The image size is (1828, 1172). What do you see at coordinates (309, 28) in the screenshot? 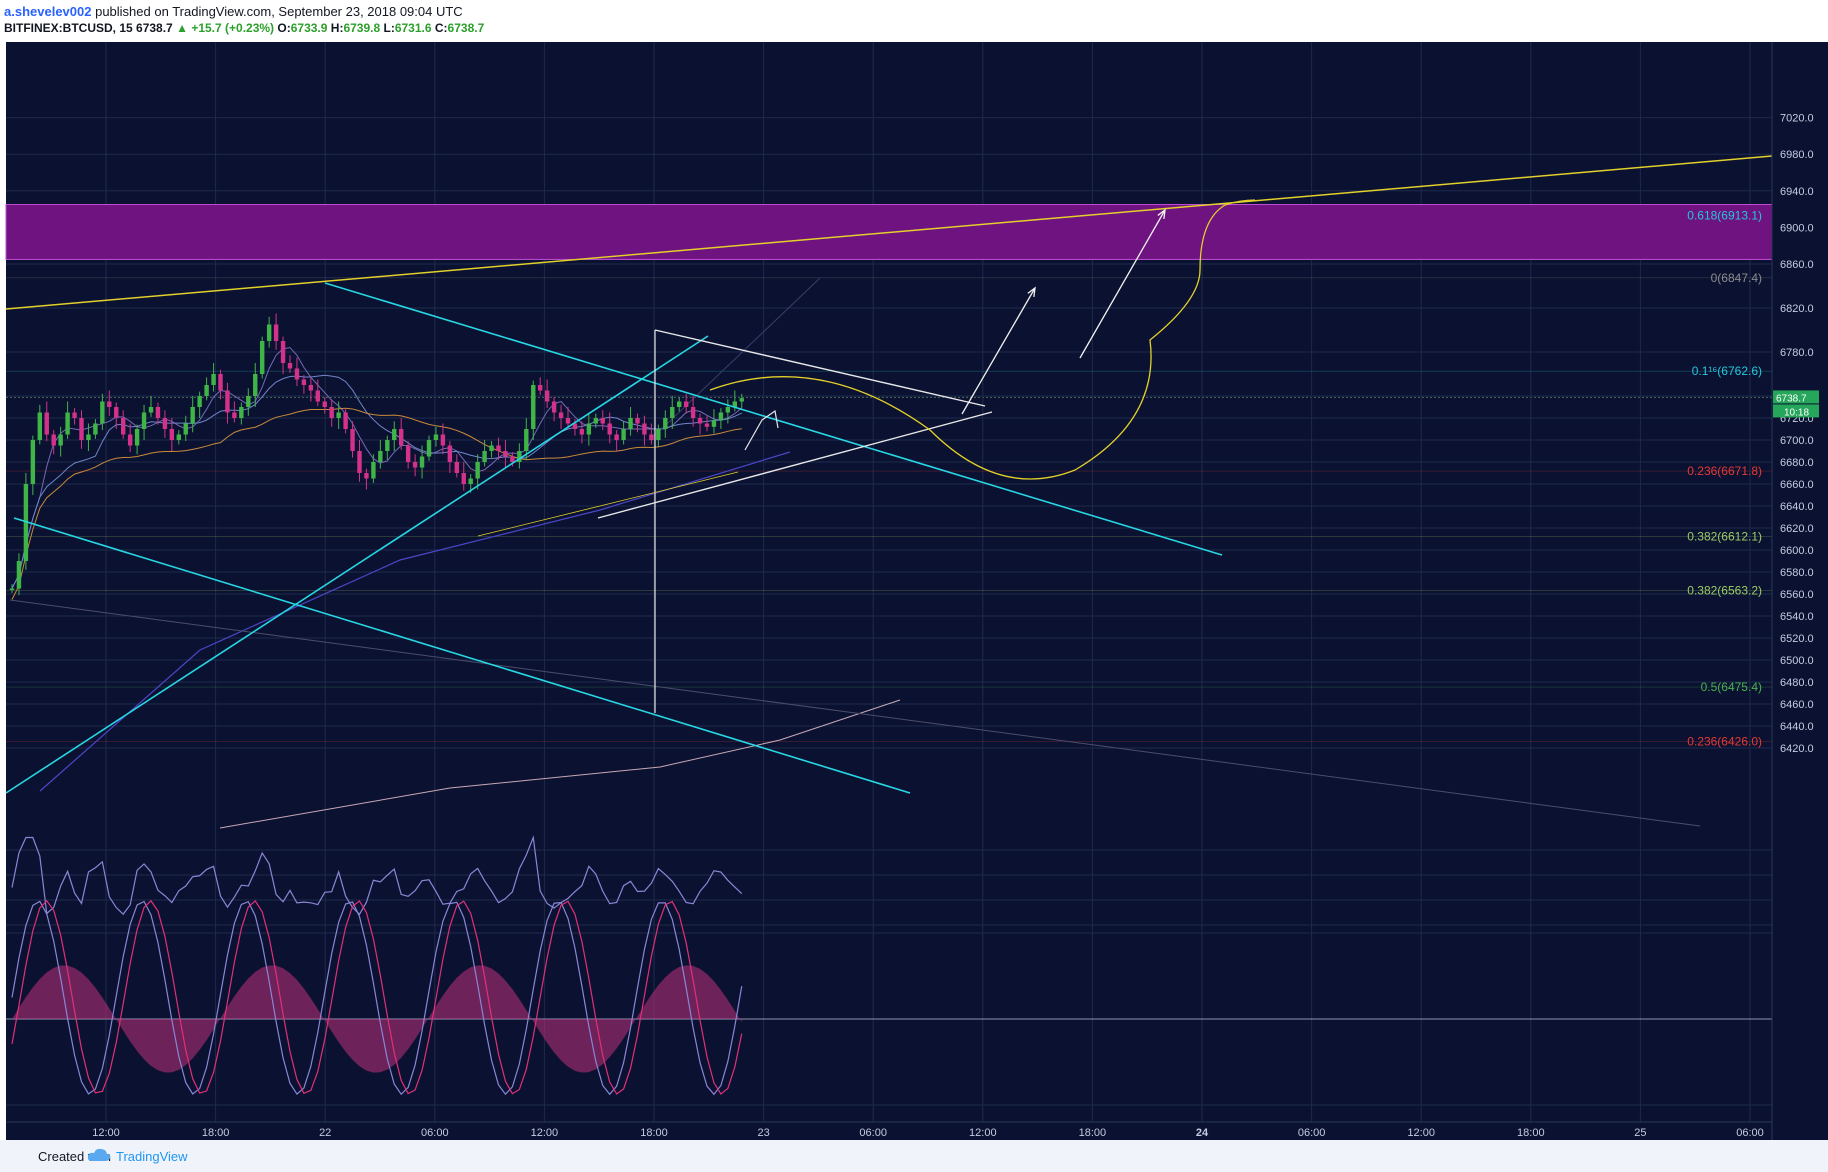
I see `open-value: 6733.9` at bounding box center [309, 28].